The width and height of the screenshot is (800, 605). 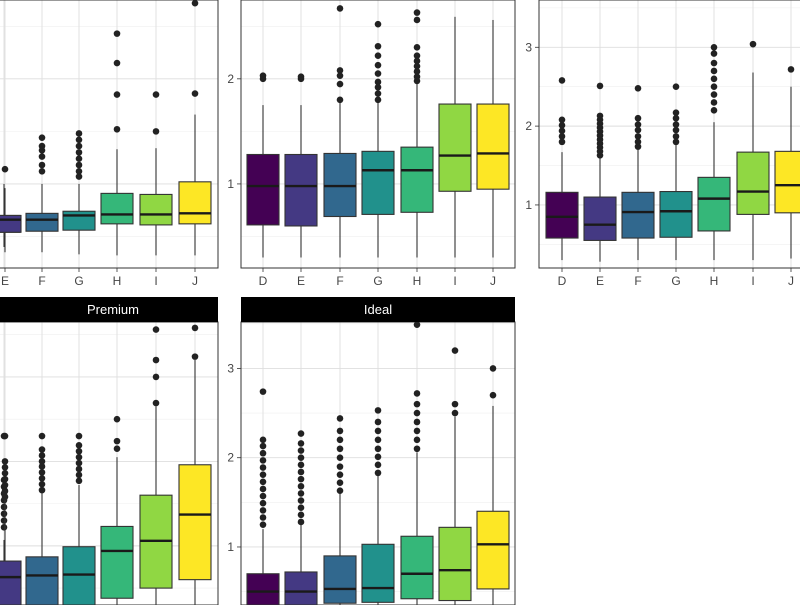 What do you see at coordinates (263, 281) in the screenshot?
I see `x-tick-label: D` at bounding box center [263, 281].